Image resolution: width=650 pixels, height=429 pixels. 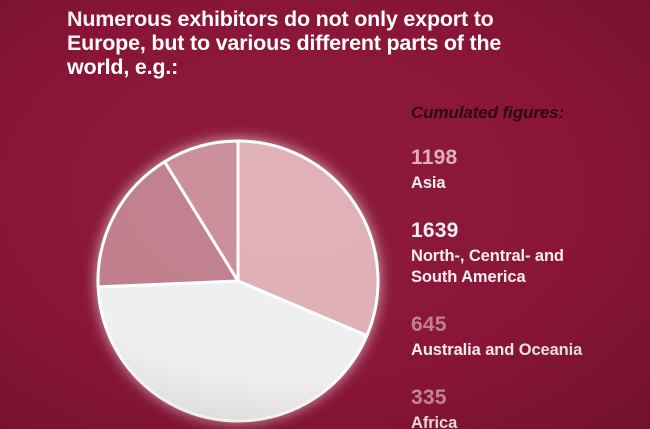 What do you see at coordinates (511, 408) in the screenshot?
I see `legend-item-africa: 335 Africa` at bounding box center [511, 408].